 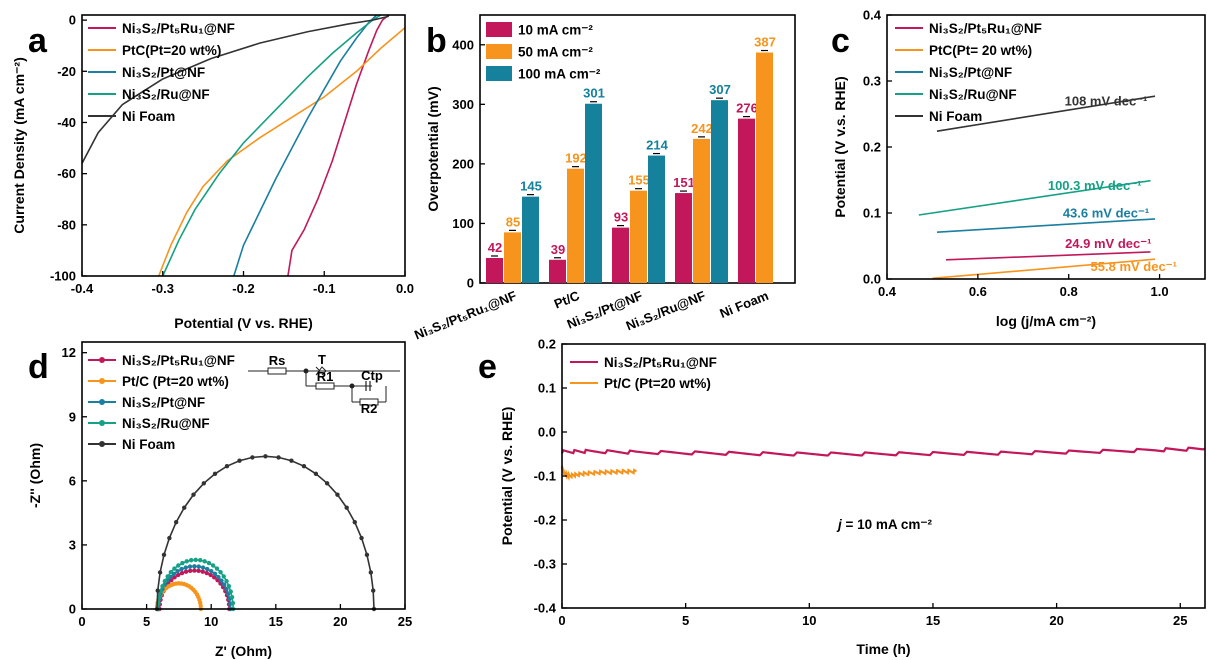 I want to click on bar-value-label: 276, so click(x=747, y=108).